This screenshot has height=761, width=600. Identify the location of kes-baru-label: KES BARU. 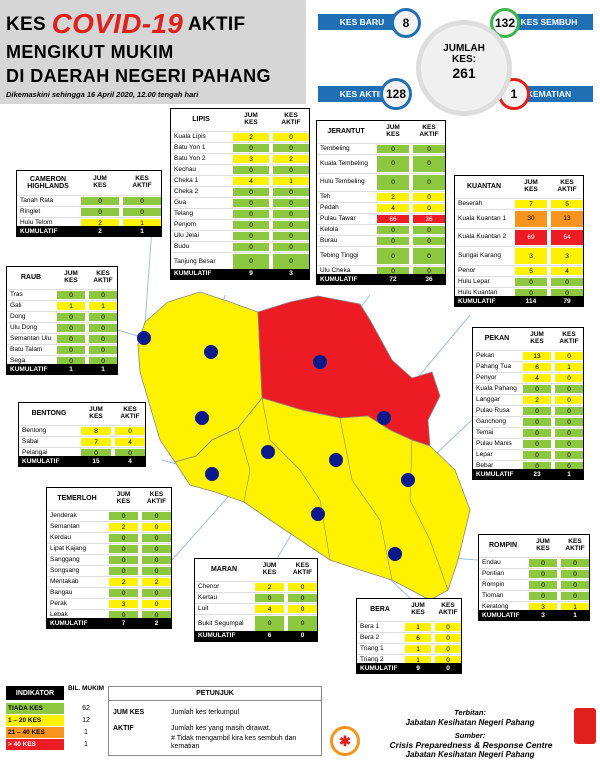
(362, 22).